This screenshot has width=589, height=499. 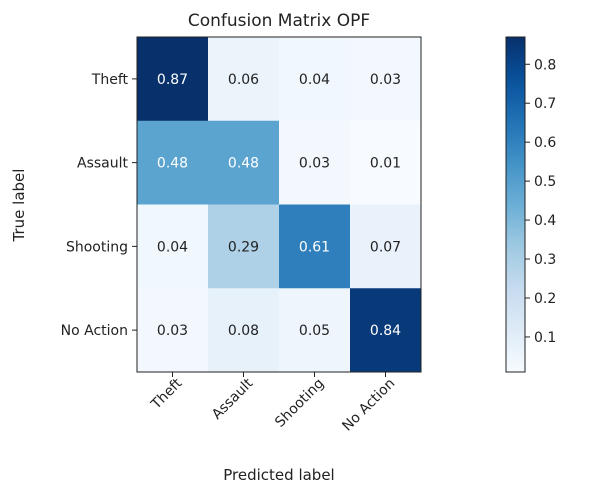 I want to click on cell-value-label: 0.29, so click(x=243, y=247).